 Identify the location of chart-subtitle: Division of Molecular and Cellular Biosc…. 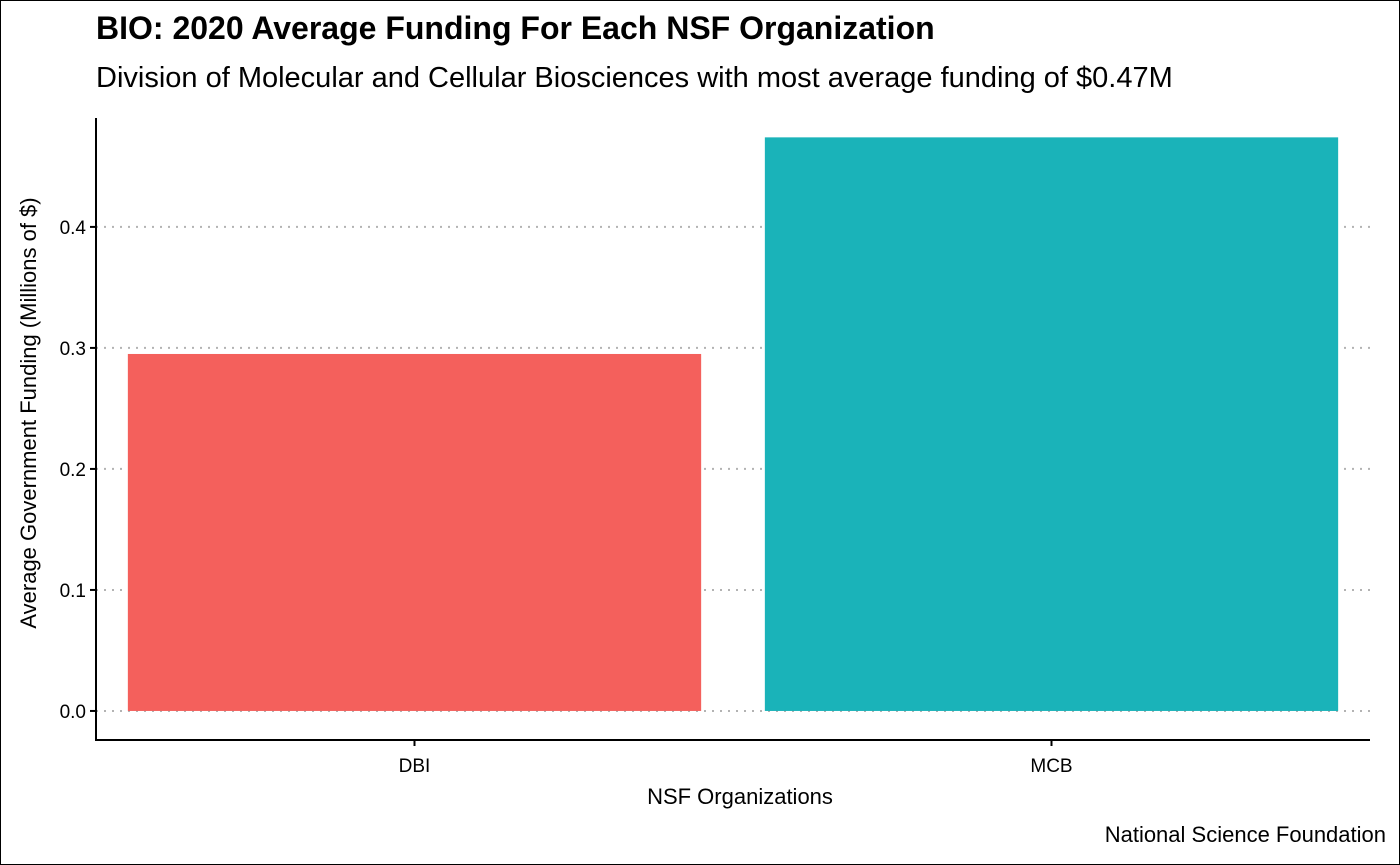
(634, 78).